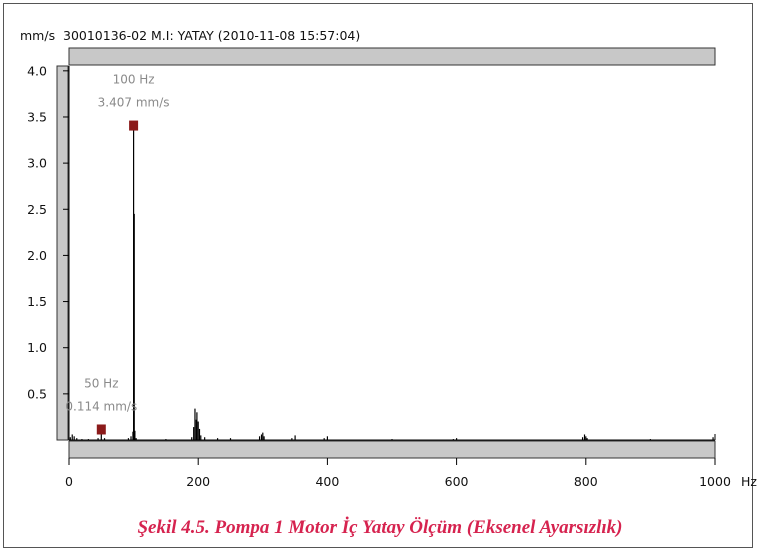 The height and width of the screenshot is (555, 760). Describe the element at coordinates (48, 232) in the screenshot. I see `y-axis-ticks: 0.5 1.0 1.5 2.0 2.5 3.0 3.5 4.0` at that location.